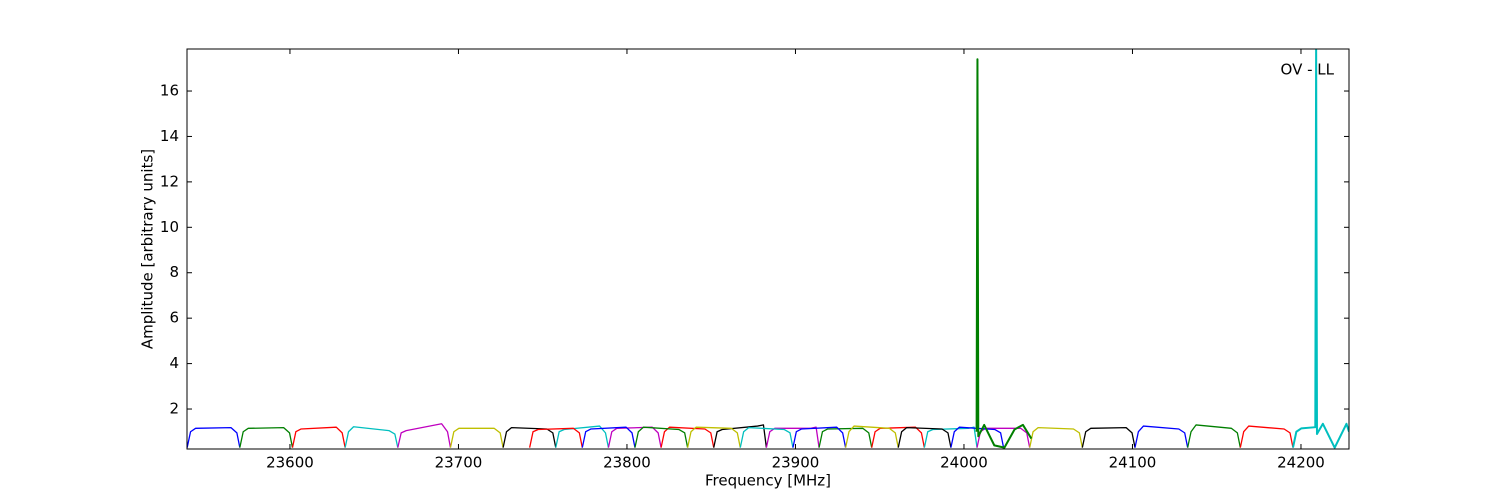 Image resolution: width=1500 pixels, height=500 pixels. I want to click on y-tick-label: 16, so click(169, 91).